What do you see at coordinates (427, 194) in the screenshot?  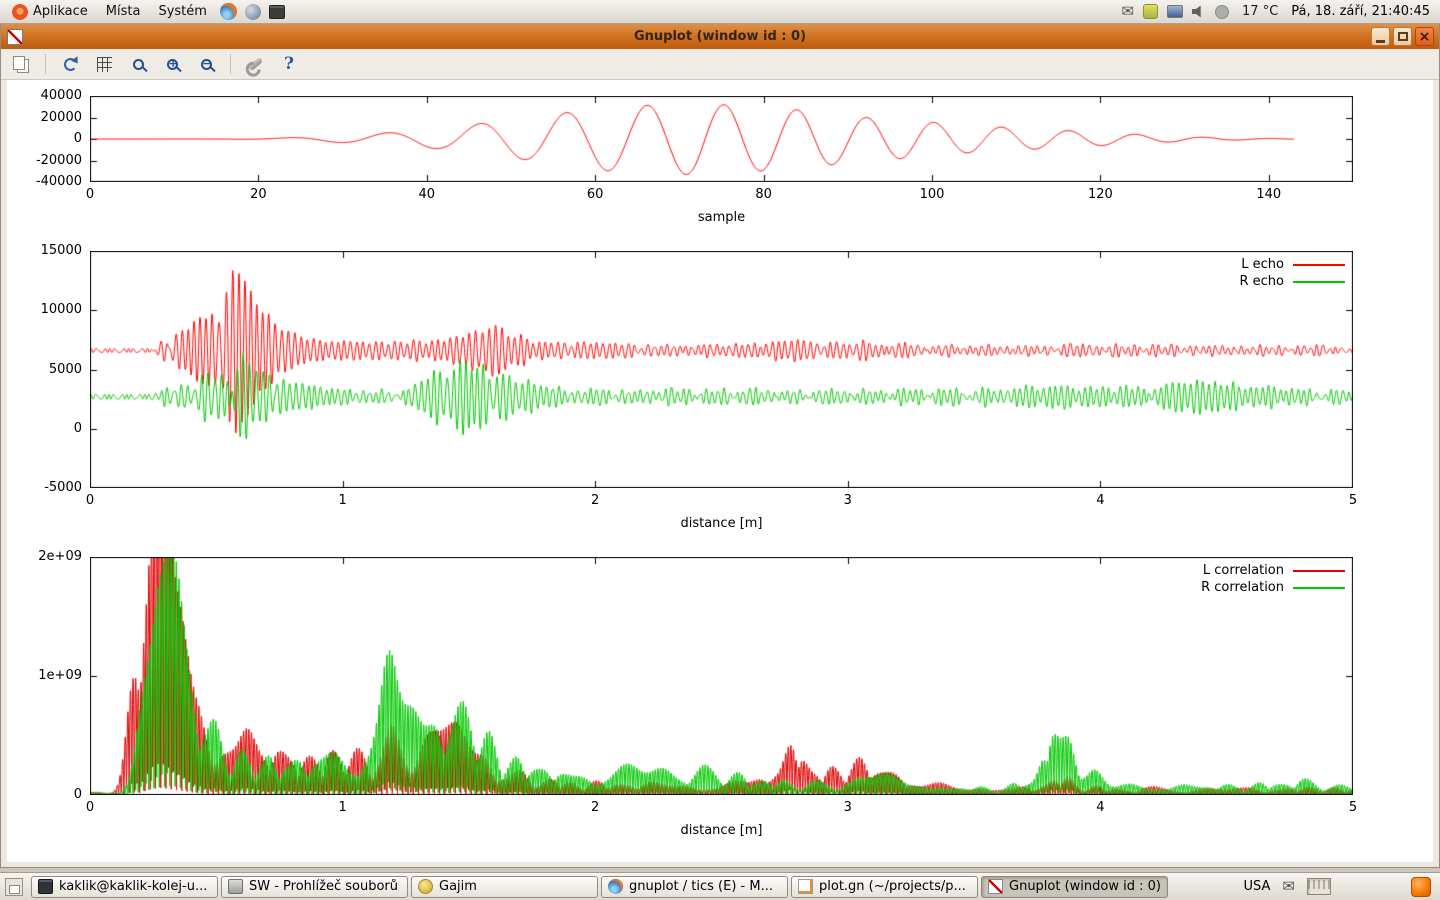 I see `x-tick-label: 40` at bounding box center [427, 194].